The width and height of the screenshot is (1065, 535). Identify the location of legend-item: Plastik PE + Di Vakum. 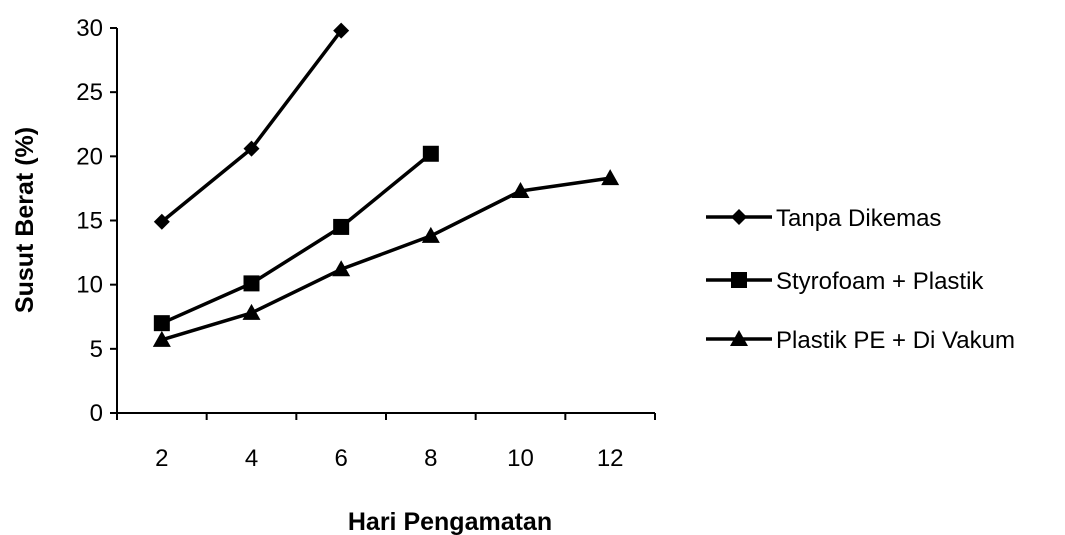
(860, 340).